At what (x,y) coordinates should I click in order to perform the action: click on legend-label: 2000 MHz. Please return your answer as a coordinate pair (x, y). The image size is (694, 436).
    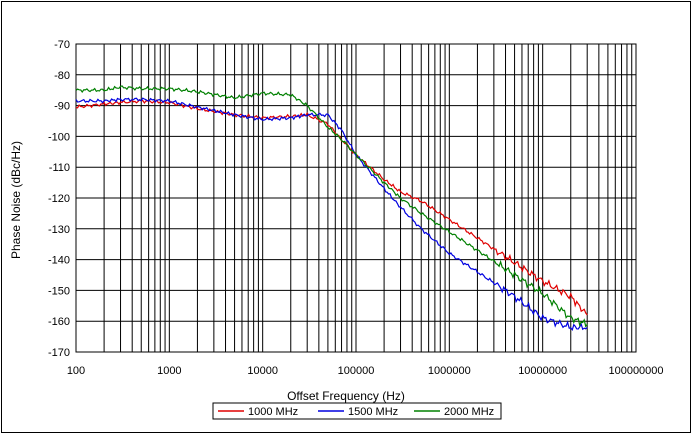
    Looking at the image, I should click on (469, 412).